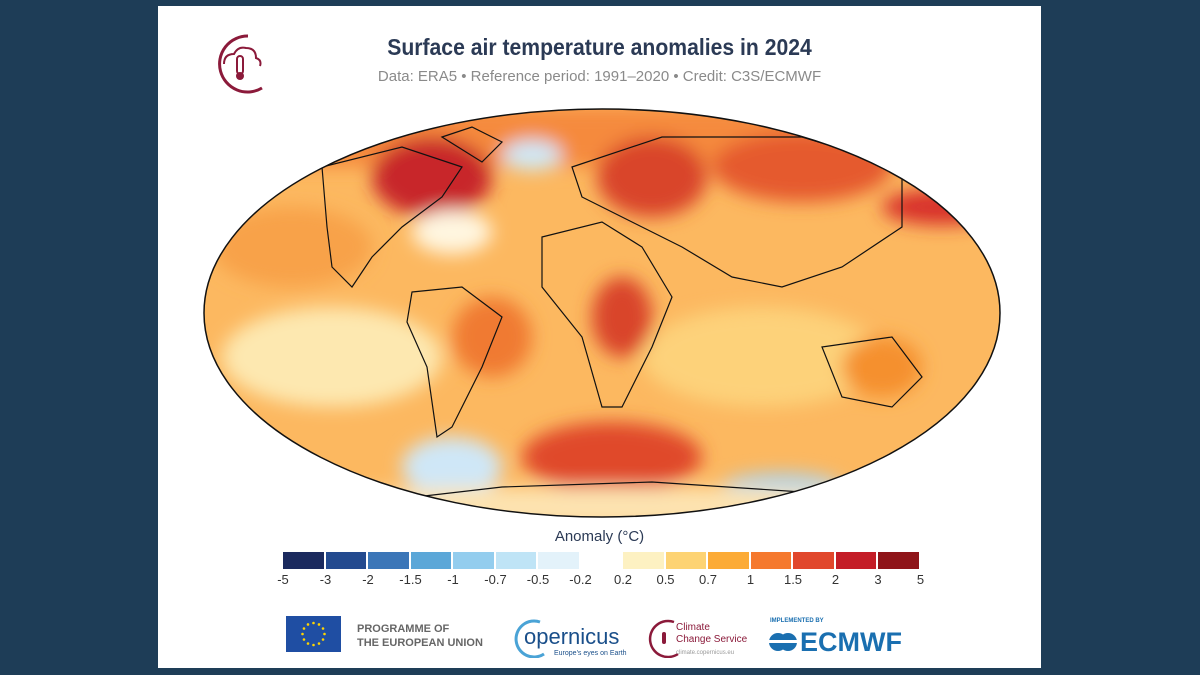  I want to click on tick-label: 5, so click(920, 579).